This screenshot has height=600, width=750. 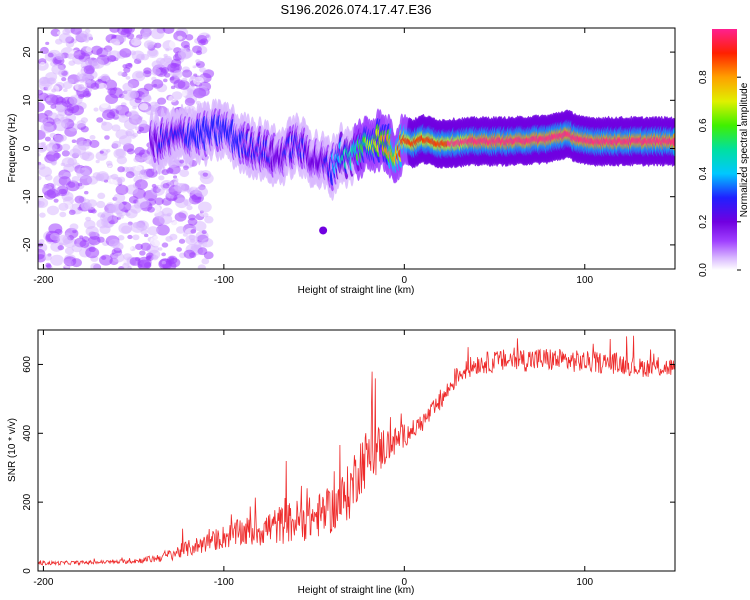 I want to click on spectrogram-ytick-label: 0, so click(x=27, y=148).